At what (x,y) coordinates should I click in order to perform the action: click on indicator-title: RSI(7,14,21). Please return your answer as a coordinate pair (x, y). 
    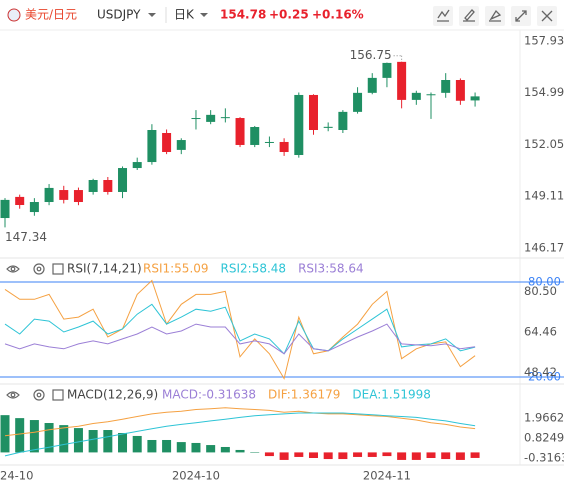
    Looking at the image, I should click on (104, 269).